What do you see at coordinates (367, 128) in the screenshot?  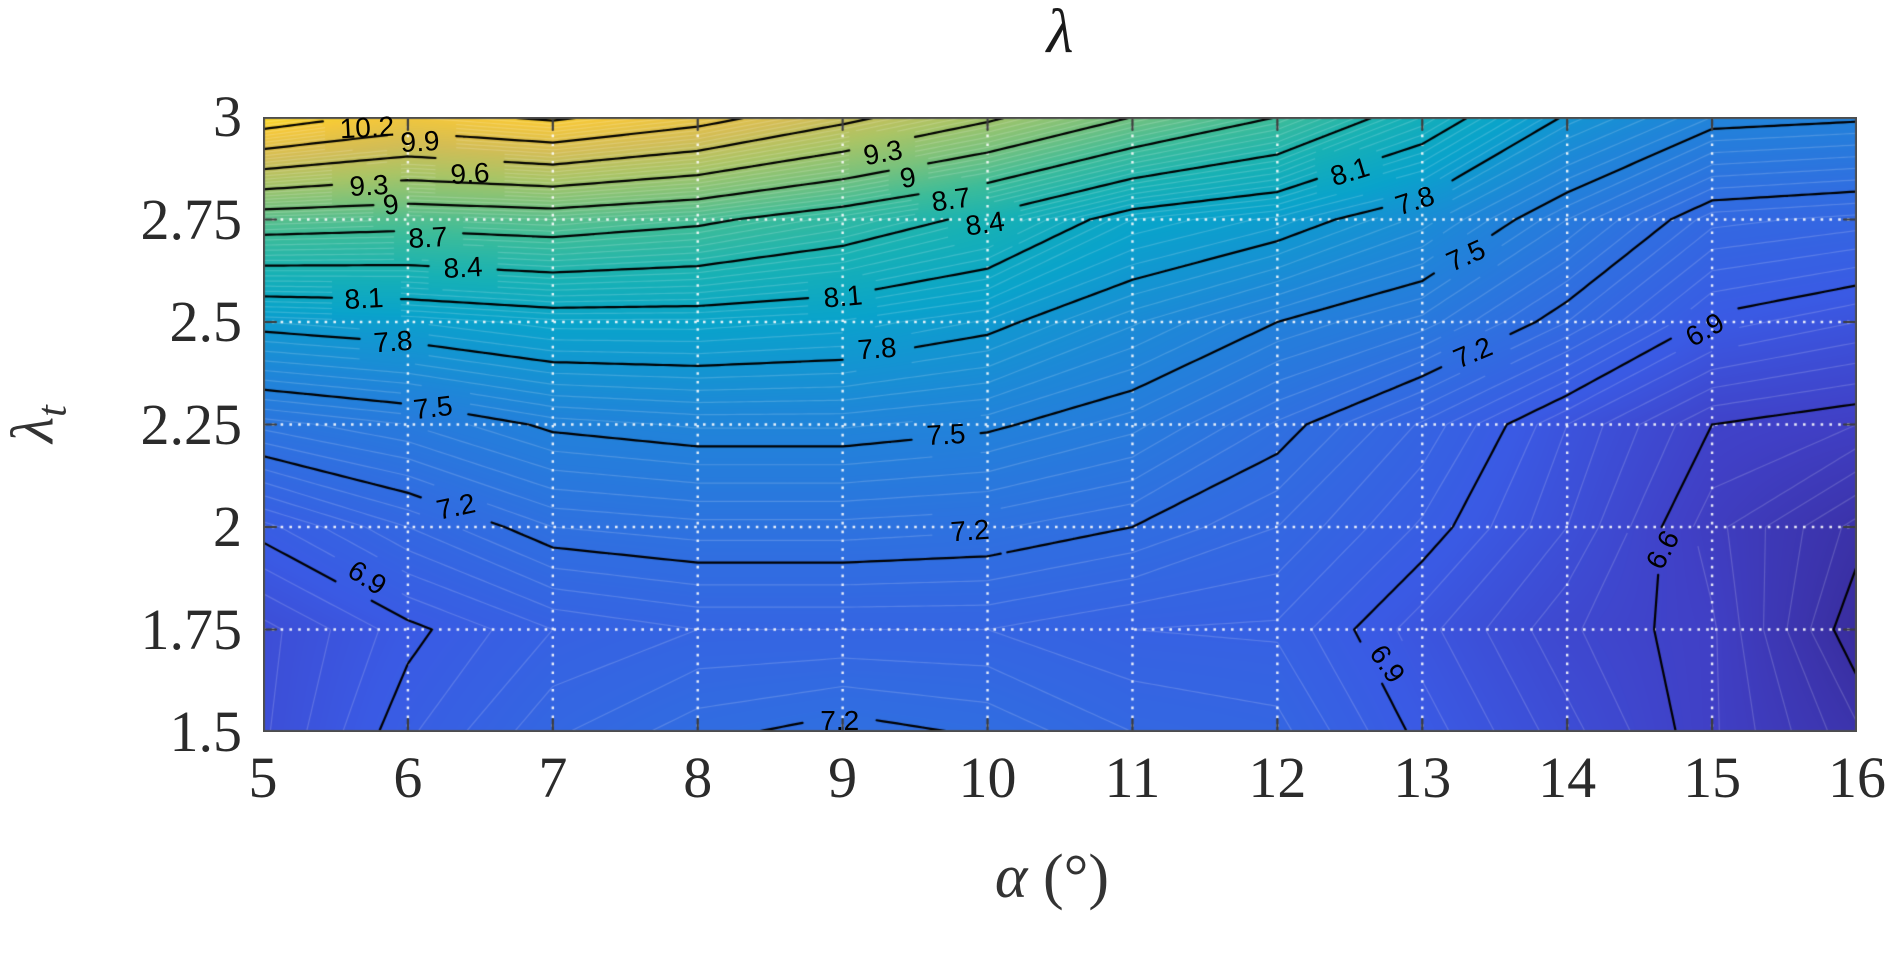 I see `contour-label: 10.2` at bounding box center [367, 128].